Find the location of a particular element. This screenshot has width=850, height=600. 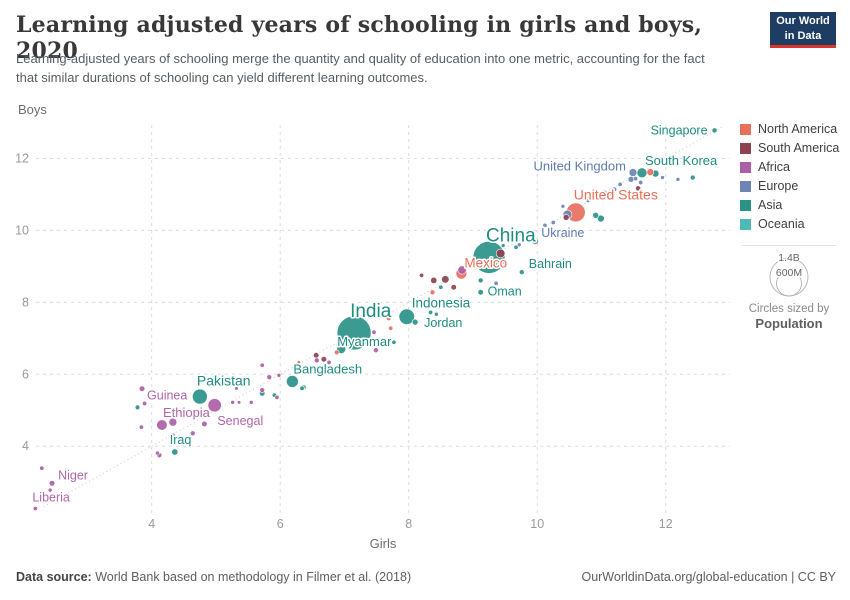

legend-item-europe: Europe is located at coordinates (789, 186).